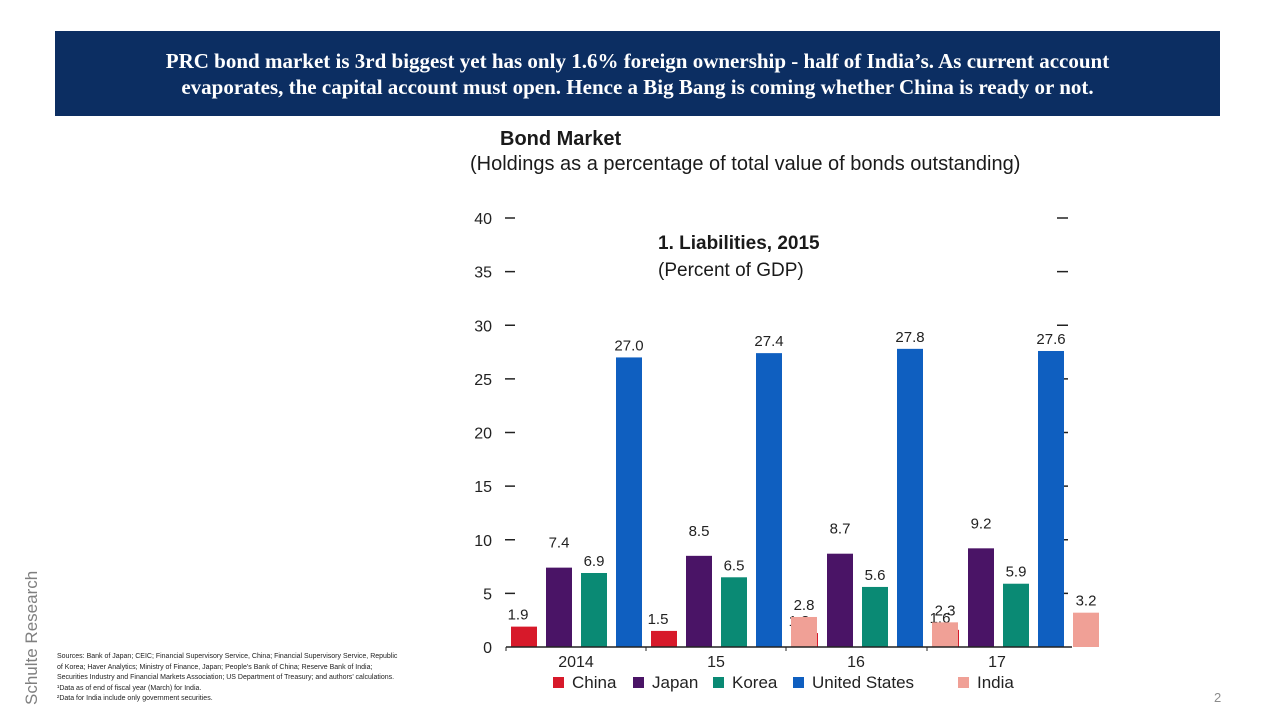 This screenshot has height=720, width=1280. Describe the element at coordinates (675, 682) in the screenshot. I see `legend-label: Japan` at that location.